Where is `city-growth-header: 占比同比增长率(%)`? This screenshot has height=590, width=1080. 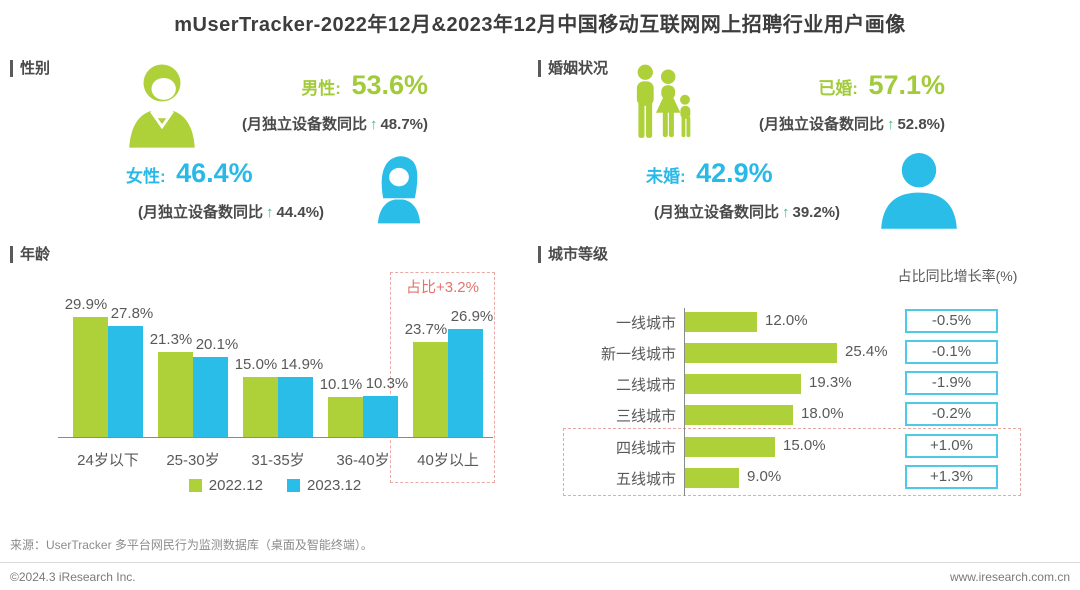
city-growth-header: 占比同比增长率(%) is located at coordinates (957, 276).